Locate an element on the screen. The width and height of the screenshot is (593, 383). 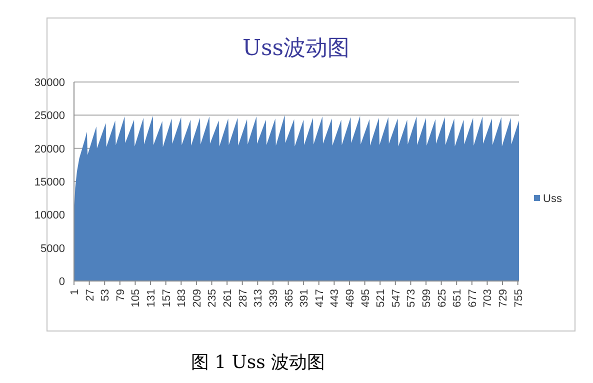
x-tick-label: 625 is located at coordinates (442, 298).